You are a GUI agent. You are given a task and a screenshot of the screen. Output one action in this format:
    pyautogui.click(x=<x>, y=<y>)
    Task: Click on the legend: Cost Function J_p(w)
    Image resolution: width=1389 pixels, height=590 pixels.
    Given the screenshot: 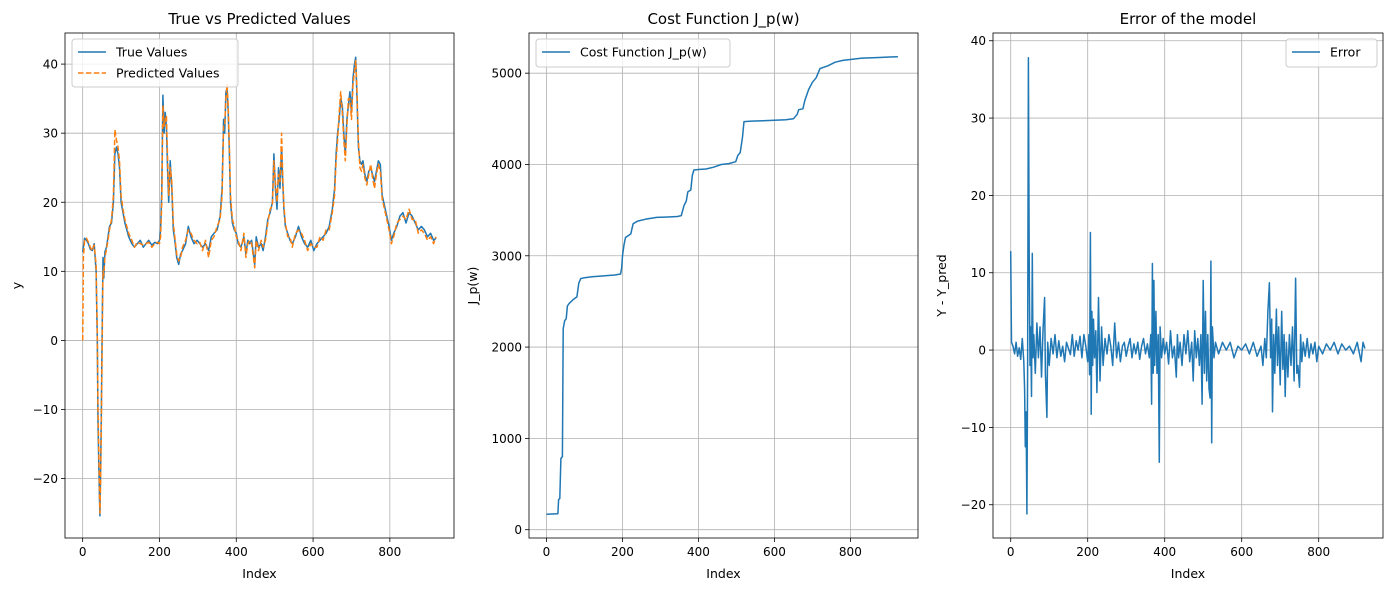 What is the action you would take?
    pyautogui.click(x=633, y=53)
    